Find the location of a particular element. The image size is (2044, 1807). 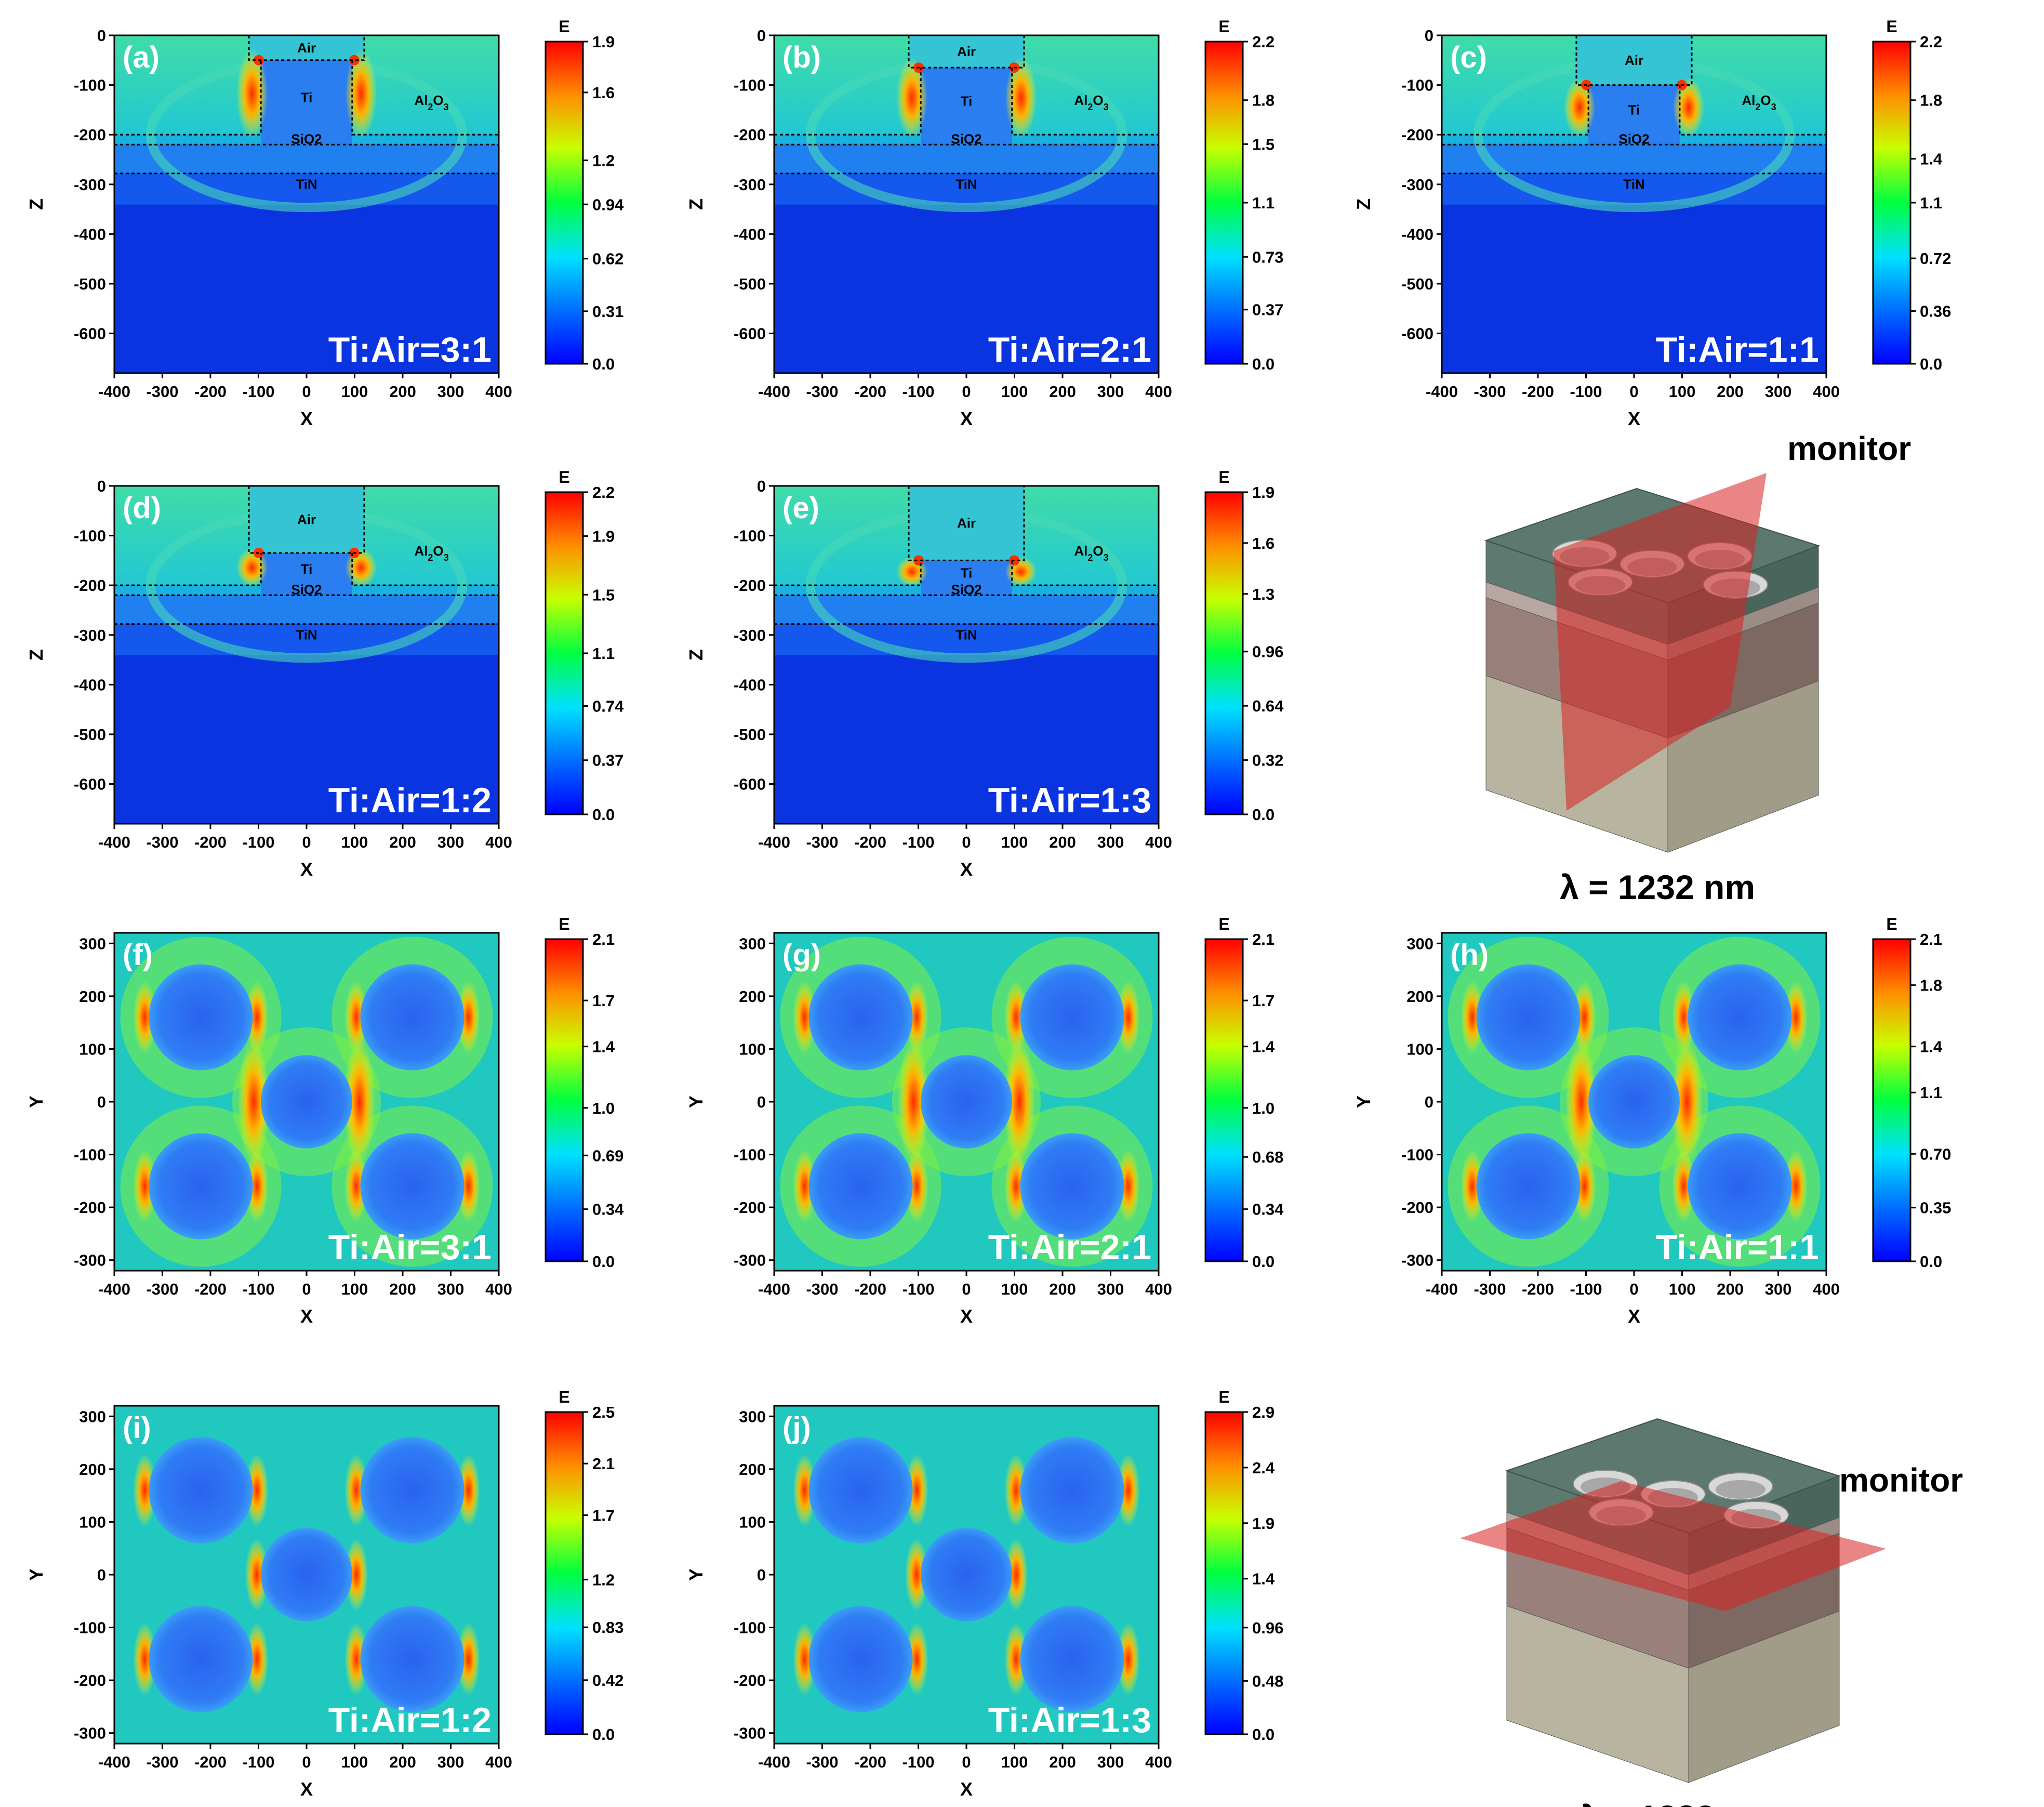

layer-label: Air is located at coordinates (966, 523).